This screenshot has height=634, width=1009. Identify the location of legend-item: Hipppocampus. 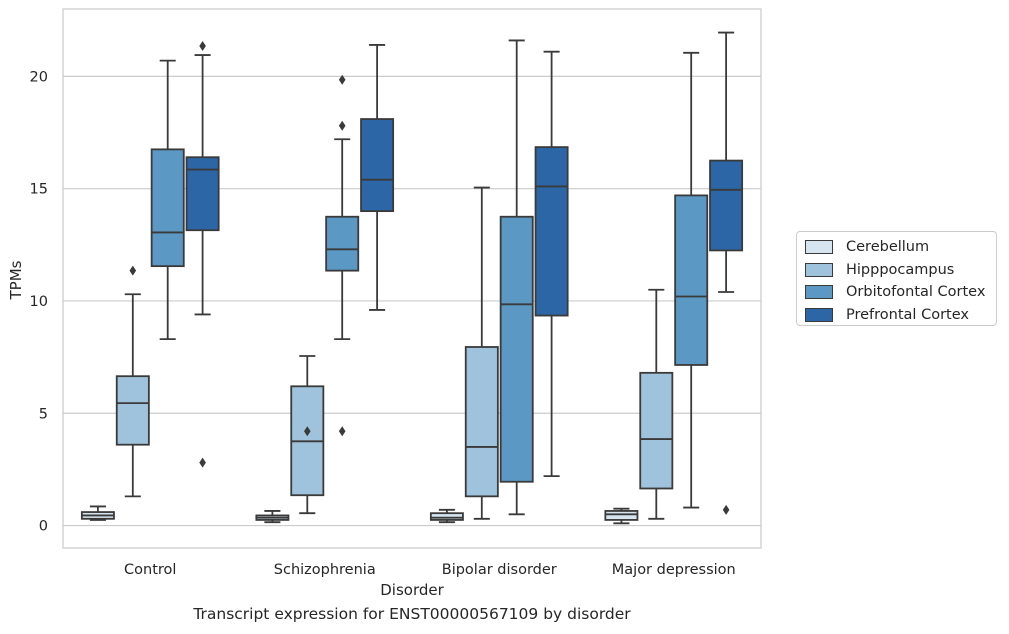
(900, 270).